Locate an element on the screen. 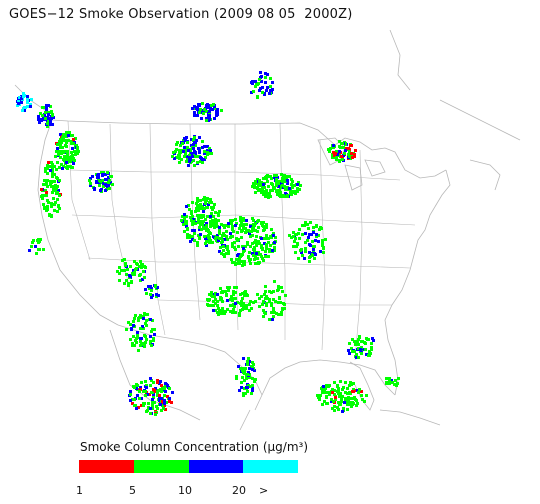 The width and height of the screenshot is (540, 504). gulf-coast is located at coordinates (325, 385).